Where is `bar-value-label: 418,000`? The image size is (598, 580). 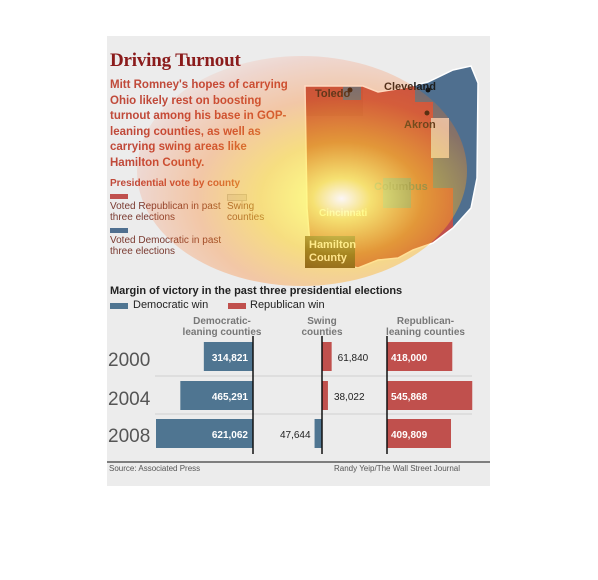 bar-value-label: 418,000 is located at coordinates (409, 358).